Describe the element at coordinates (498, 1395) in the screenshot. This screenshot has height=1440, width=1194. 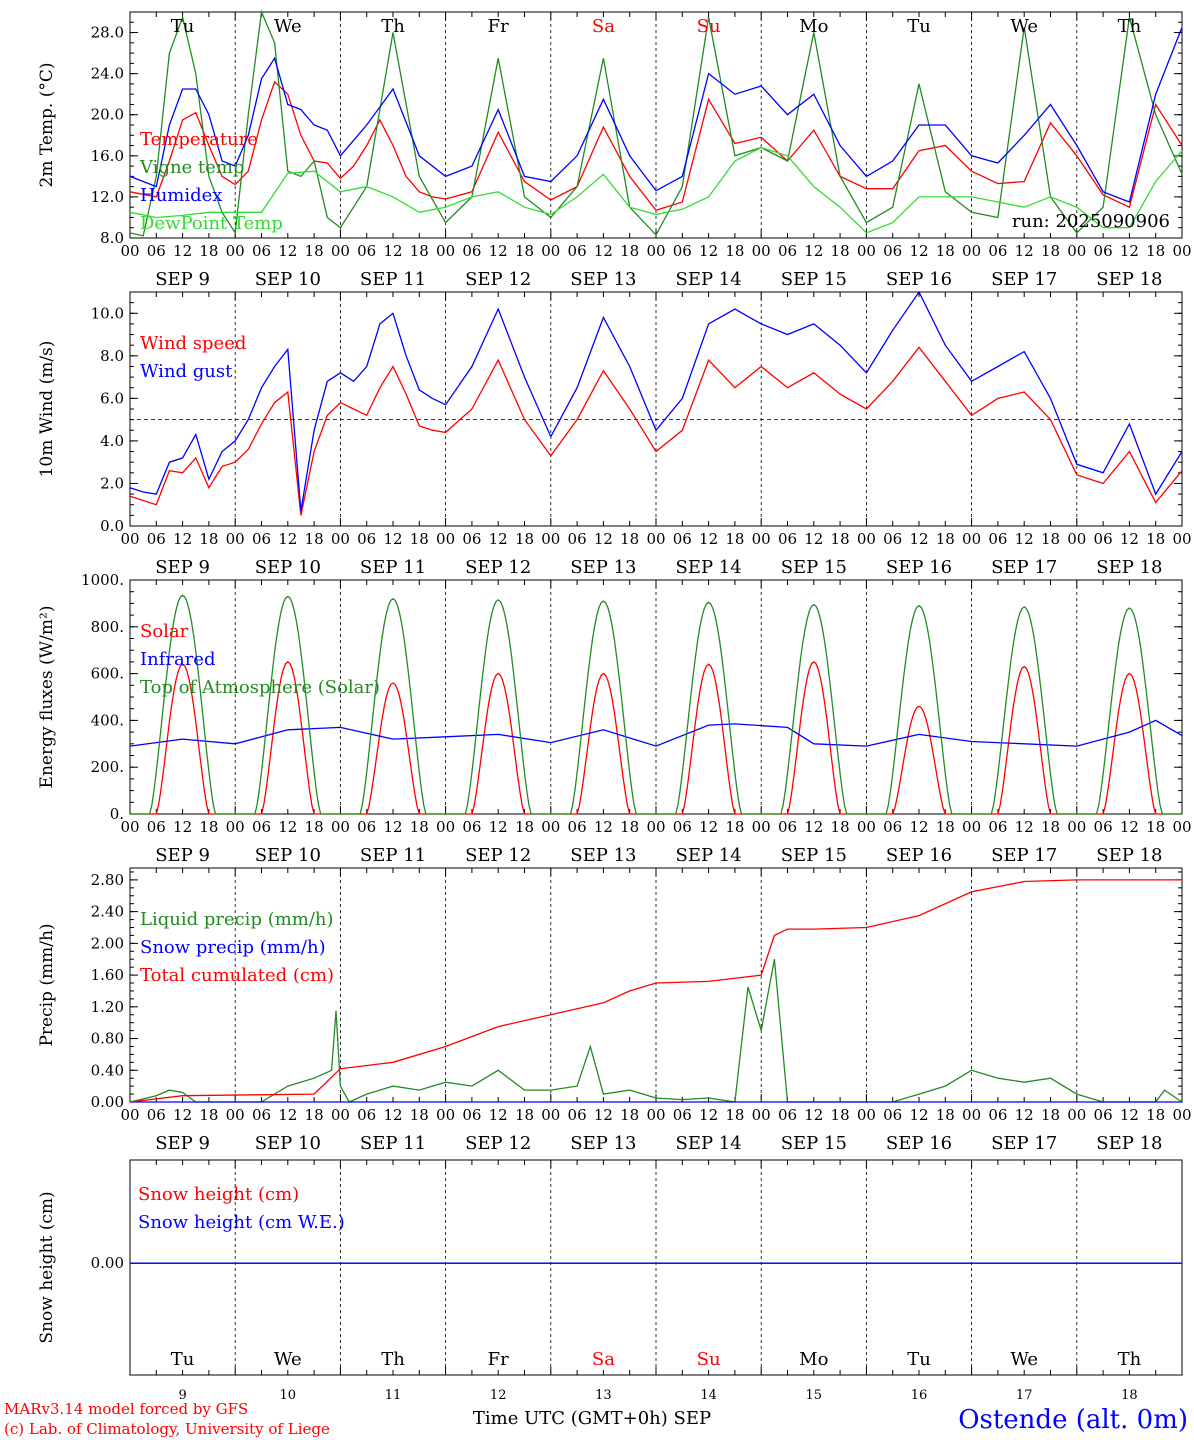
I see `day-number-label: 12` at that location.